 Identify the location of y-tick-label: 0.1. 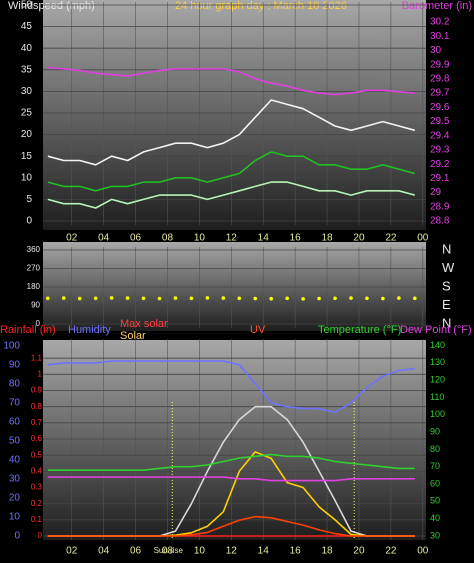
(37, 519).